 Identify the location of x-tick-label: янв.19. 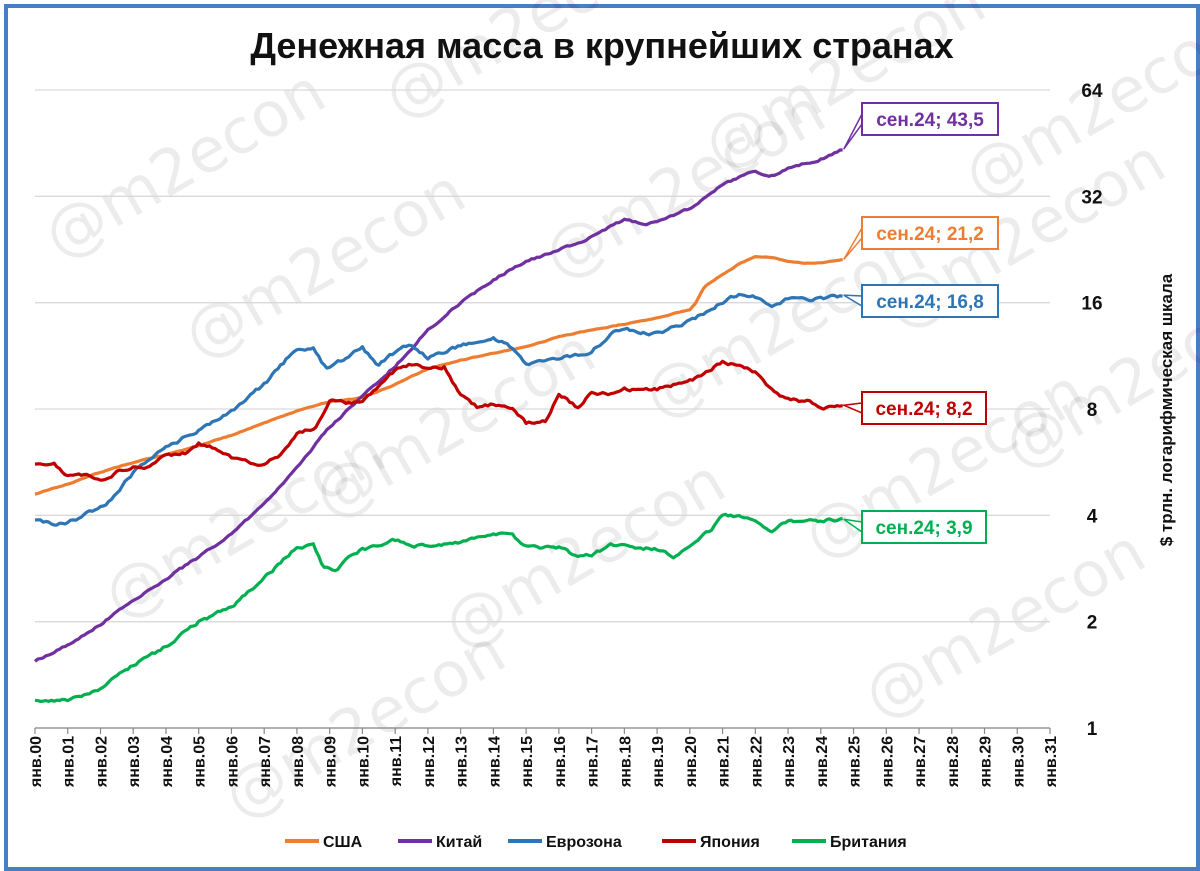
(658, 762).